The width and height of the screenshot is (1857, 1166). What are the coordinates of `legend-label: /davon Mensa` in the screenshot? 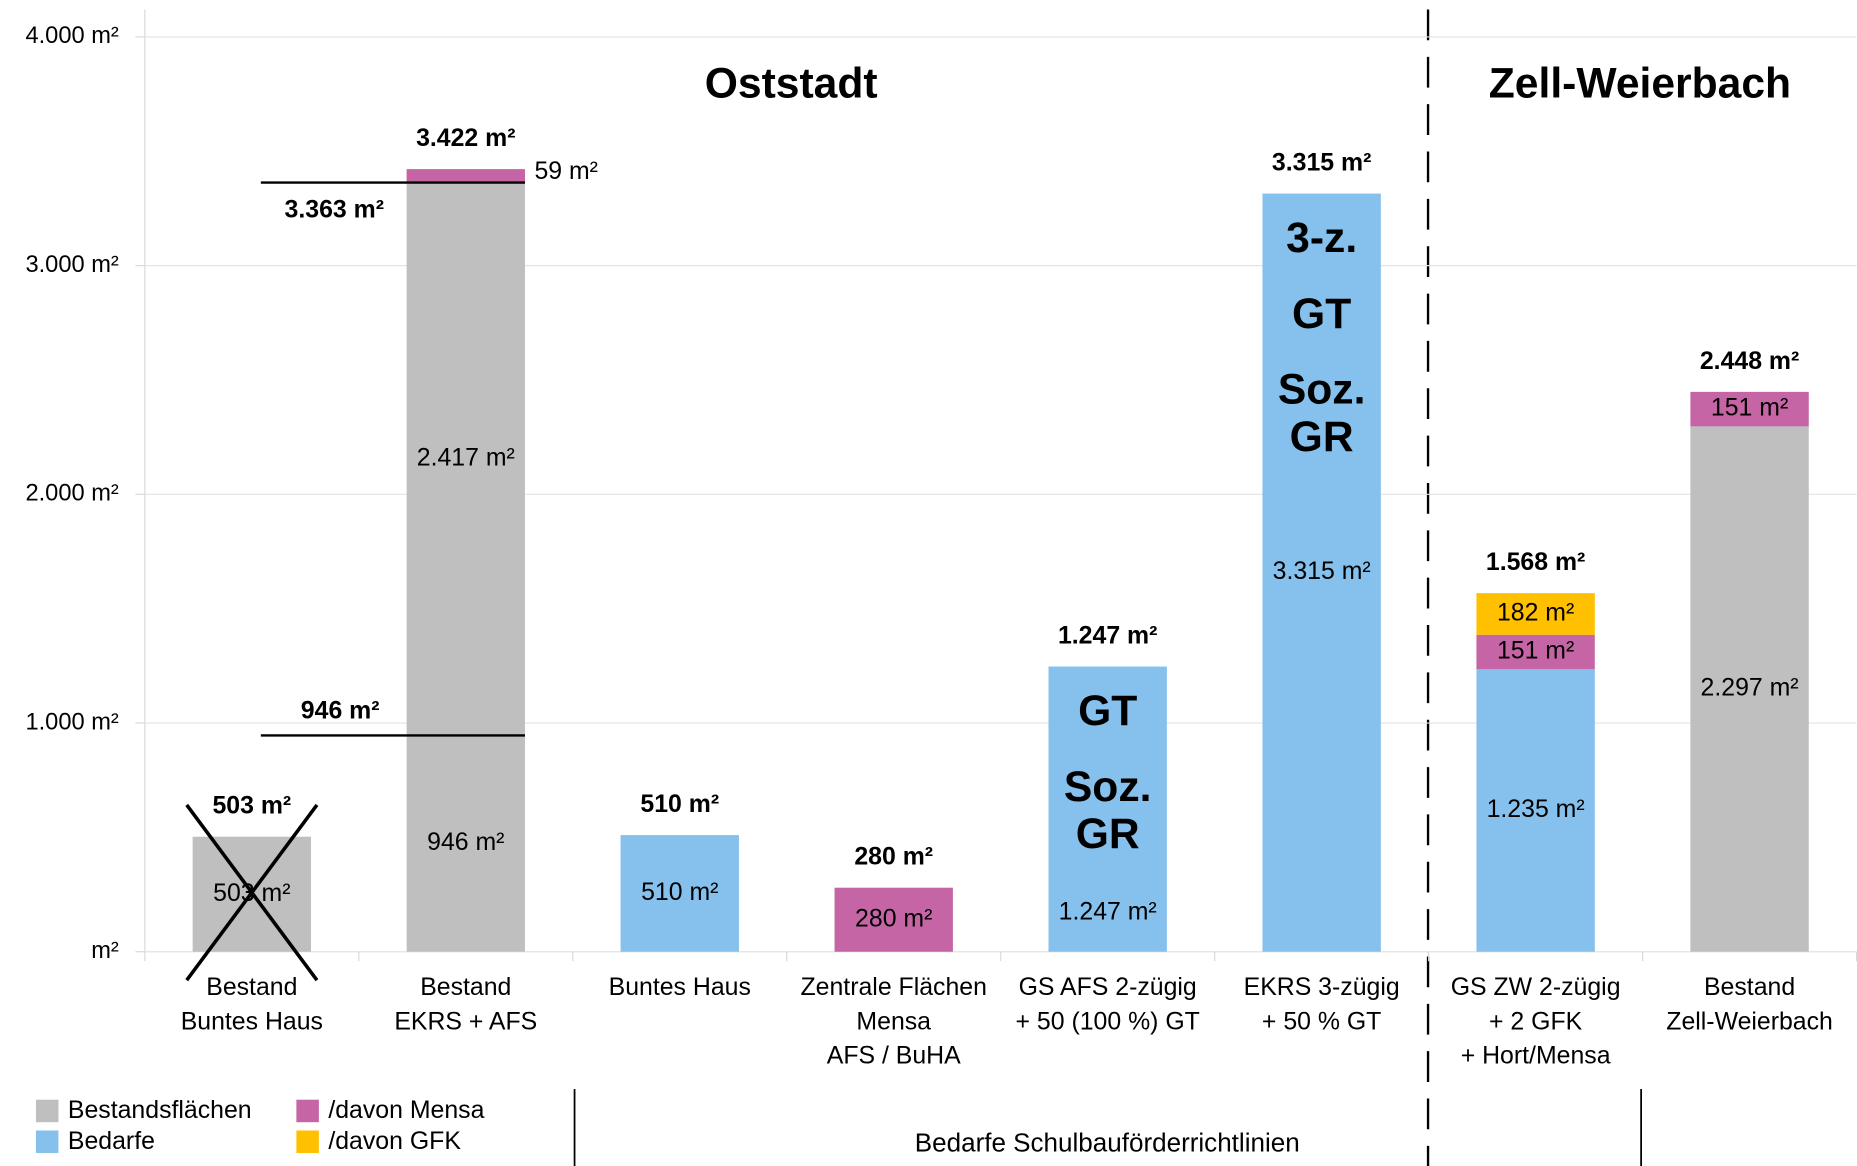 It's located at (406, 1110).